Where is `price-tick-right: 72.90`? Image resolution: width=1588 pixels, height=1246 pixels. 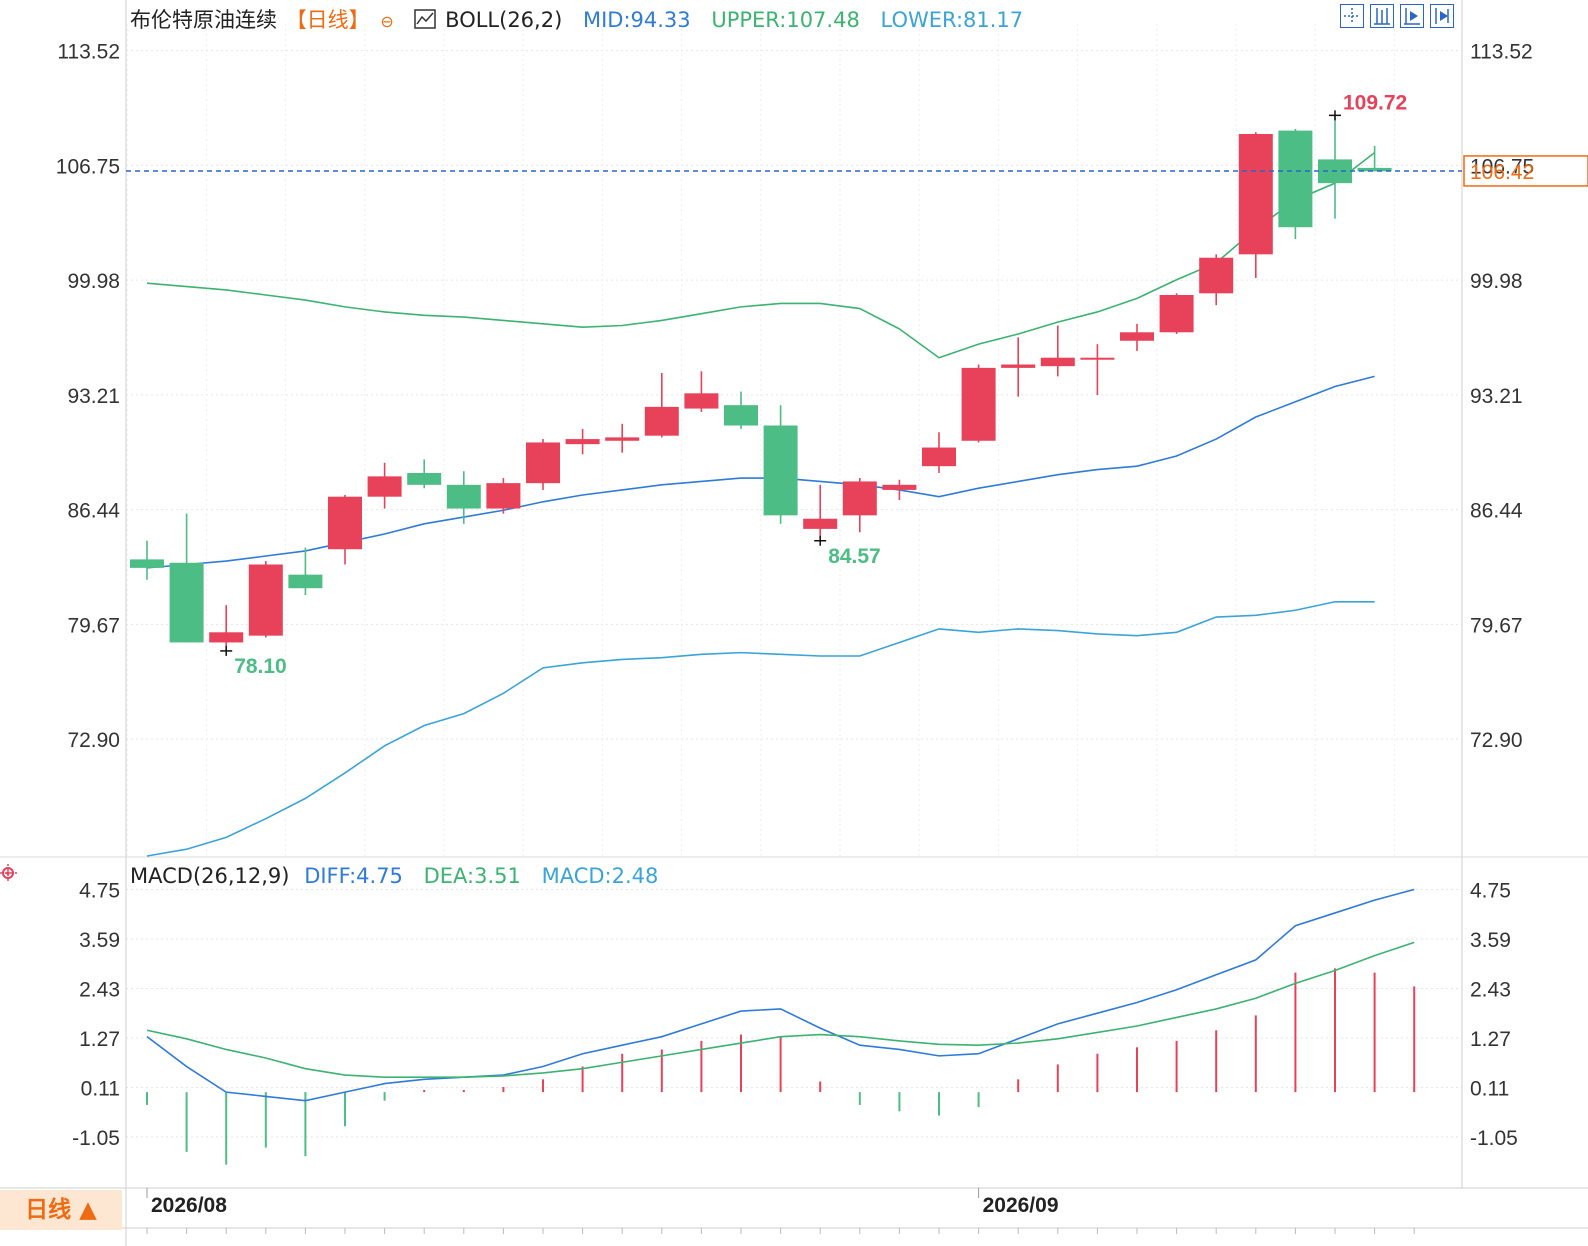 price-tick-right: 72.90 is located at coordinates (1496, 740).